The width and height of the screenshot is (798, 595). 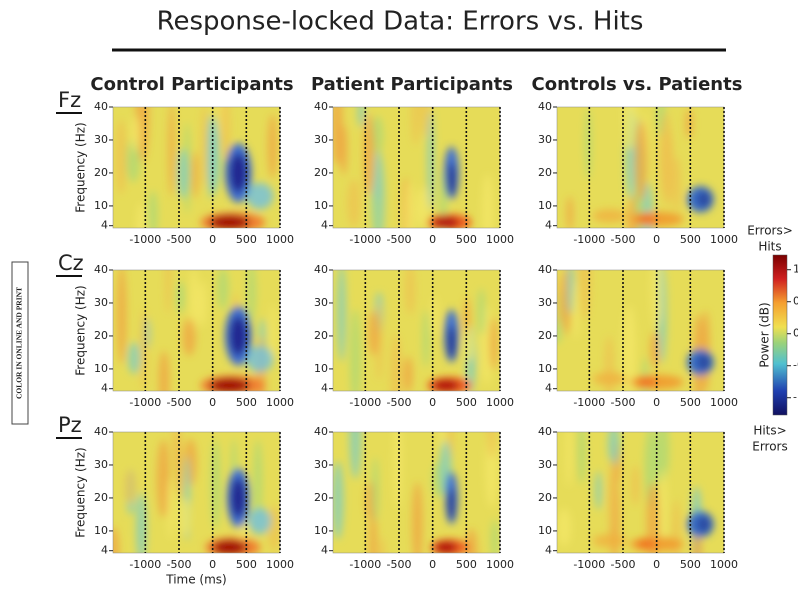 What do you see at coordinates (400, 22) in the screenshot?
I see `figure-title: Response-locked Data: Errors vs. Hits` at bounding box center [400, 22].